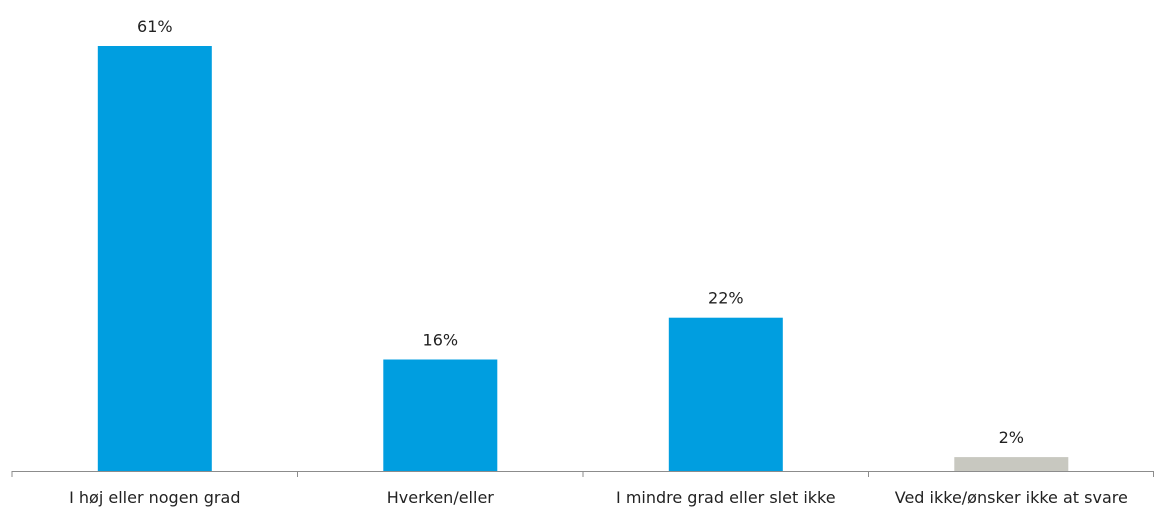 The width and height of the screenshot is (1154, 507). I want to click on data-label-1: 61%, so click(155, 26).